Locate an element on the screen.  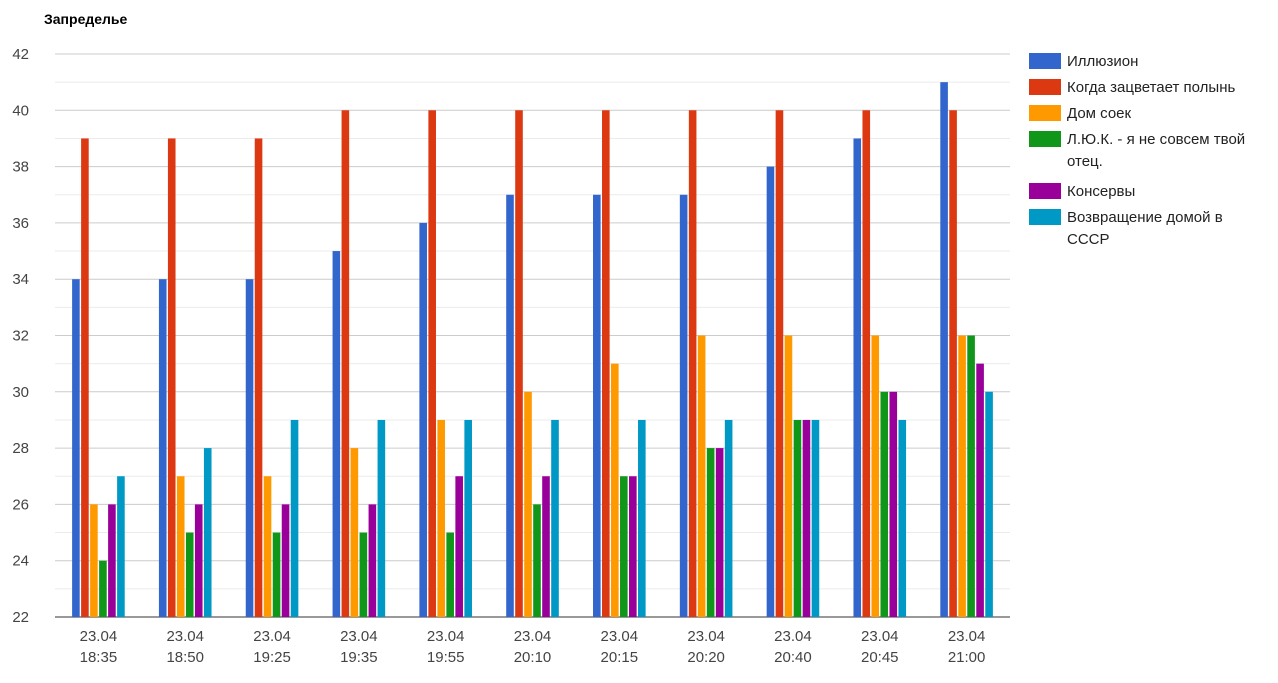
legend-label: Иллюзион is located at coordinates (1102, 61).